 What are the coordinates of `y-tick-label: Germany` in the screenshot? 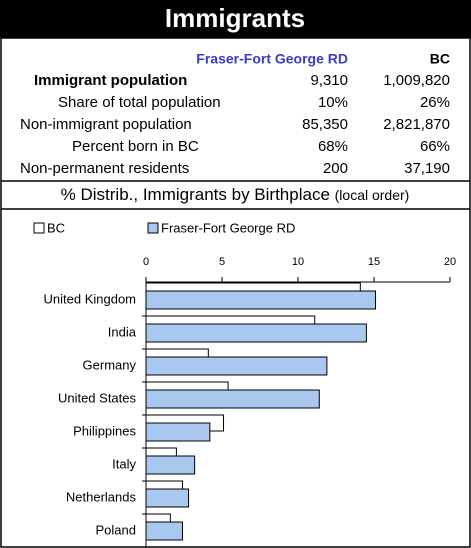 It's located at (110, 364).